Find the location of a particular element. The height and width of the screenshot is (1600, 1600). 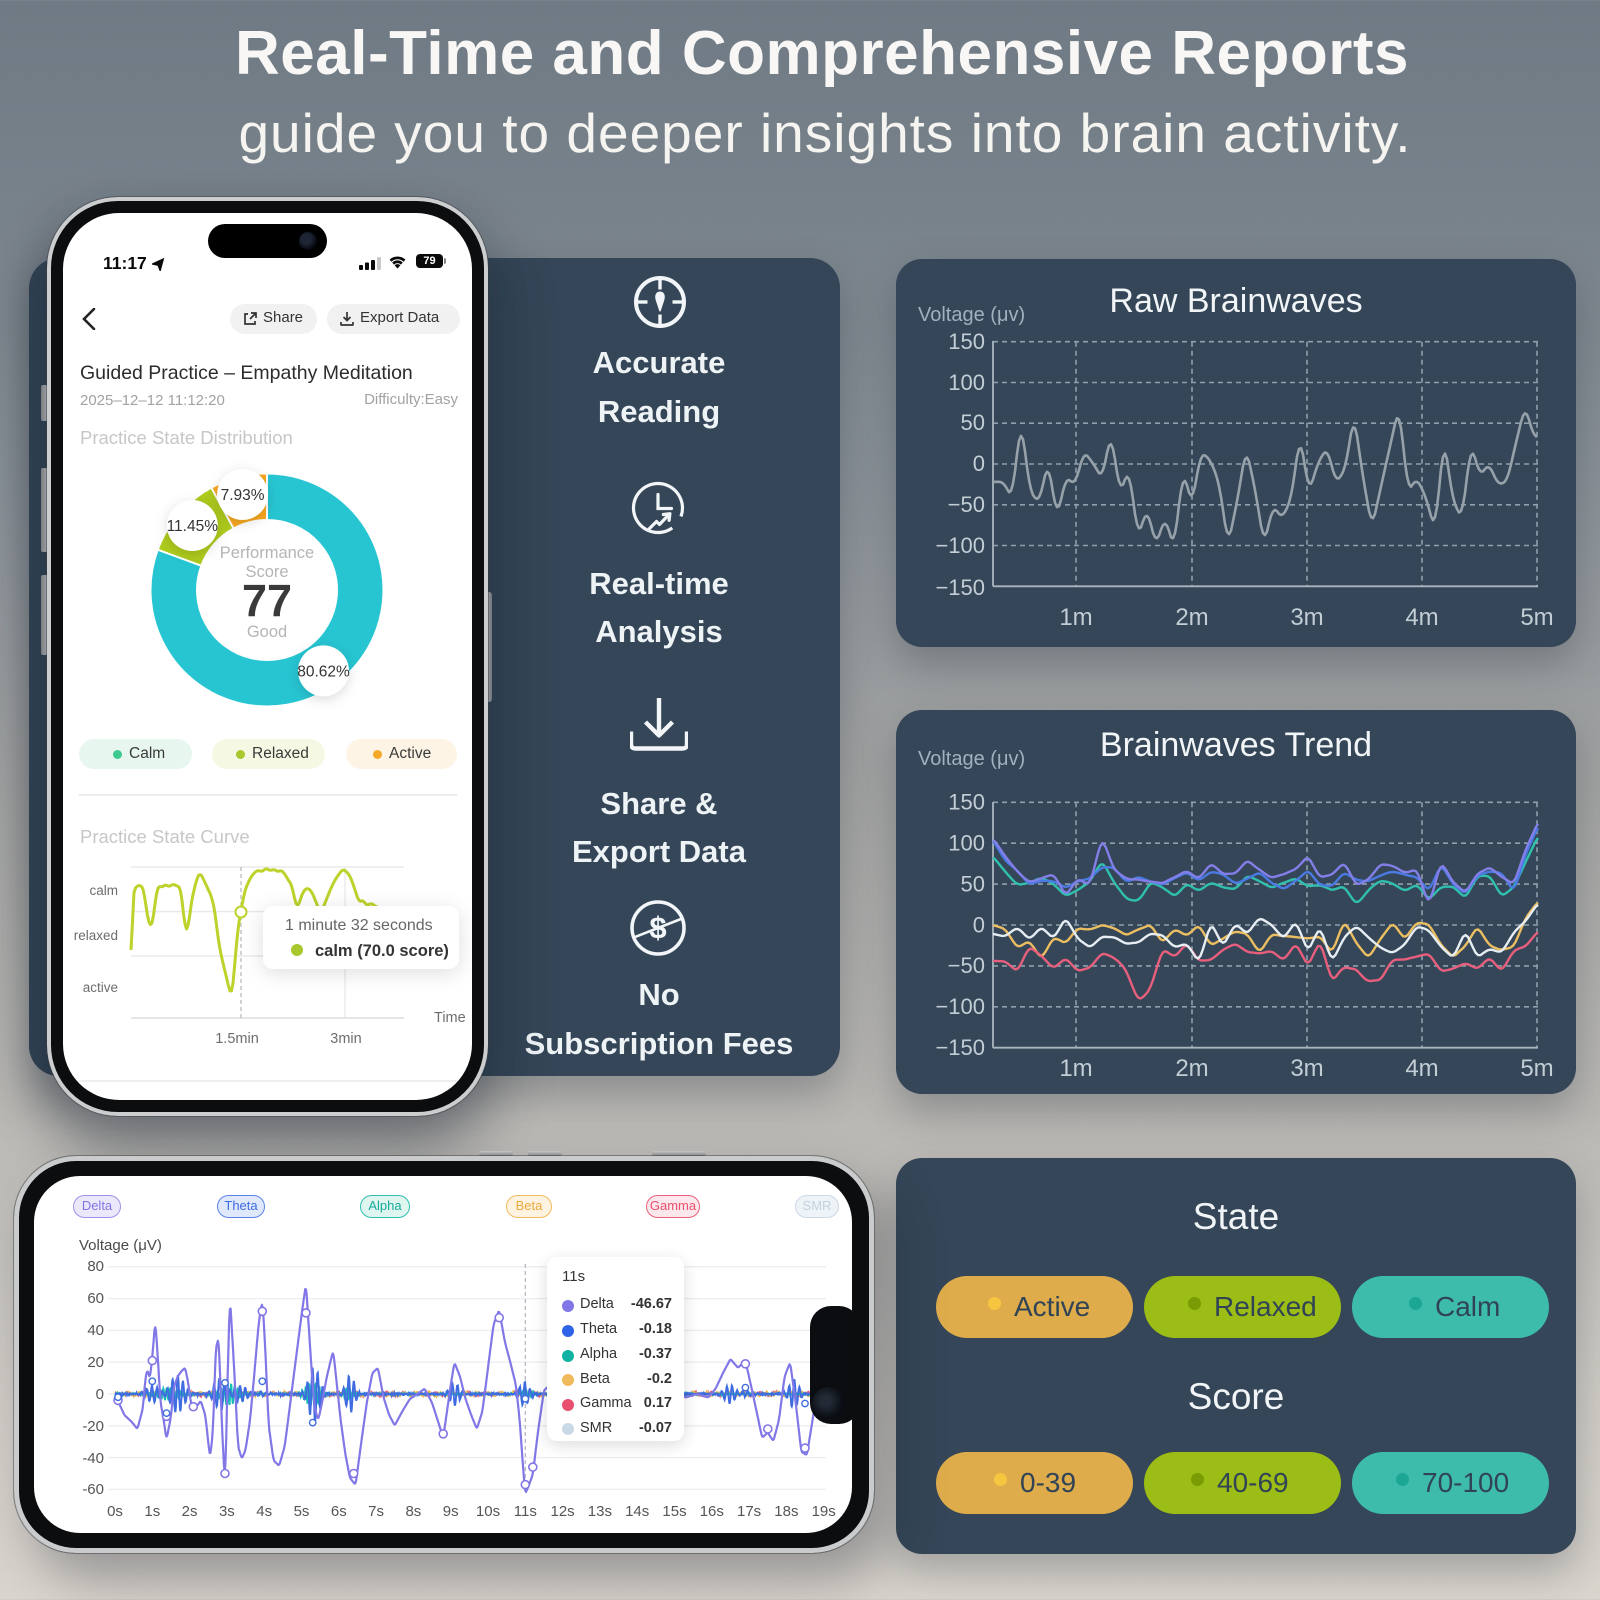

svg-text: 3min is located at coordinates (345, 1039).